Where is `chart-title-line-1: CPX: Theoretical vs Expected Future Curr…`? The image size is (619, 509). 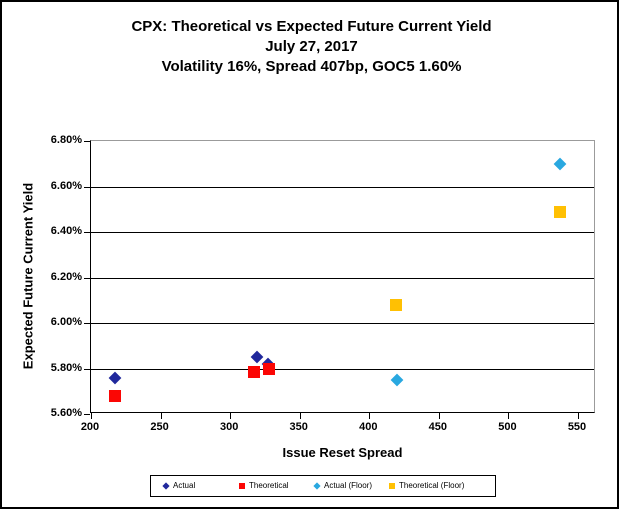
chart-title-line-1: CPX: Theoretical vs Expected Future Curr… is located at coordinates (311, 26).